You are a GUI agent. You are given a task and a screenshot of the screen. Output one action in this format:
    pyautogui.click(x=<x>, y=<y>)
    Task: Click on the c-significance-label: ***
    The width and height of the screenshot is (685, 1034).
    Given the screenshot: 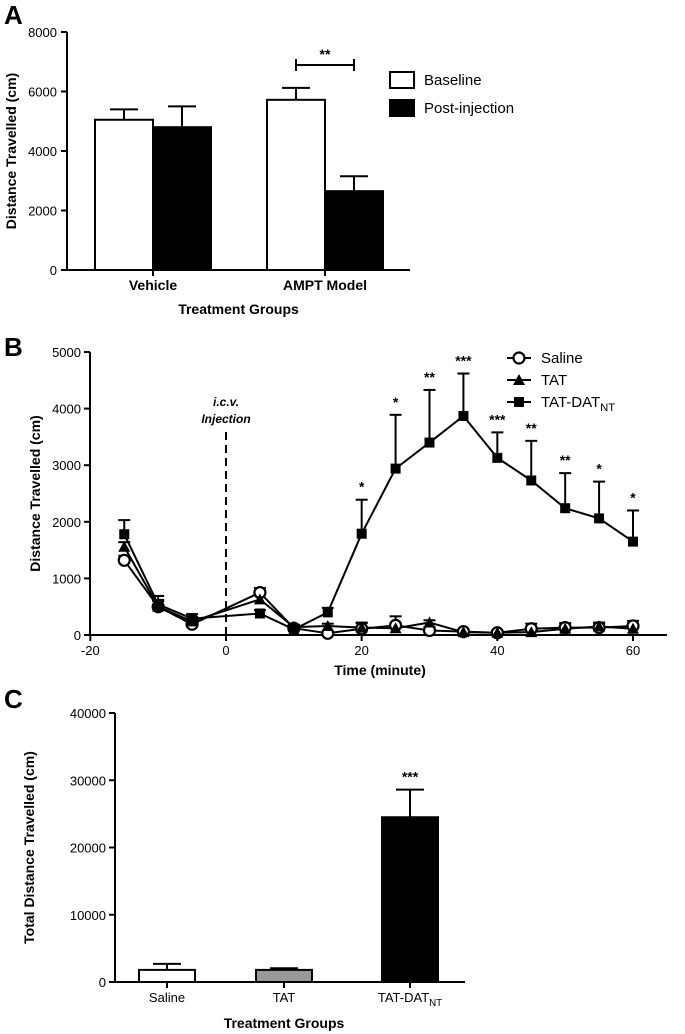 What is the action you would take?
    pyautogui.click(x=410, y=777)
    